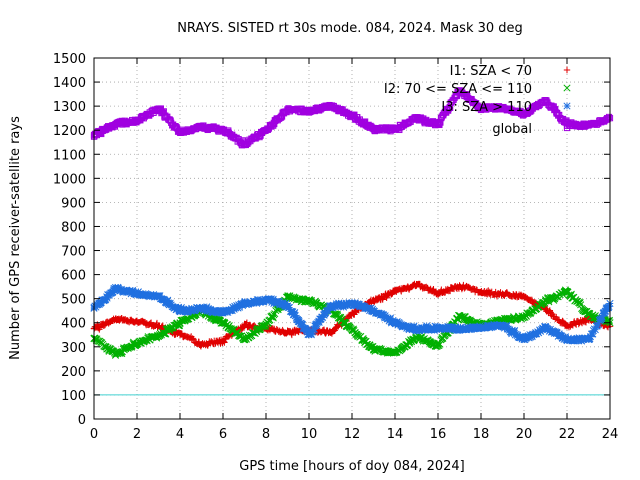 The image size is (640, 480). What do you see at coordinates (69, 83) in the screenshot?
I see `y-tick-label: 1400` at bounding box center [69, 83].